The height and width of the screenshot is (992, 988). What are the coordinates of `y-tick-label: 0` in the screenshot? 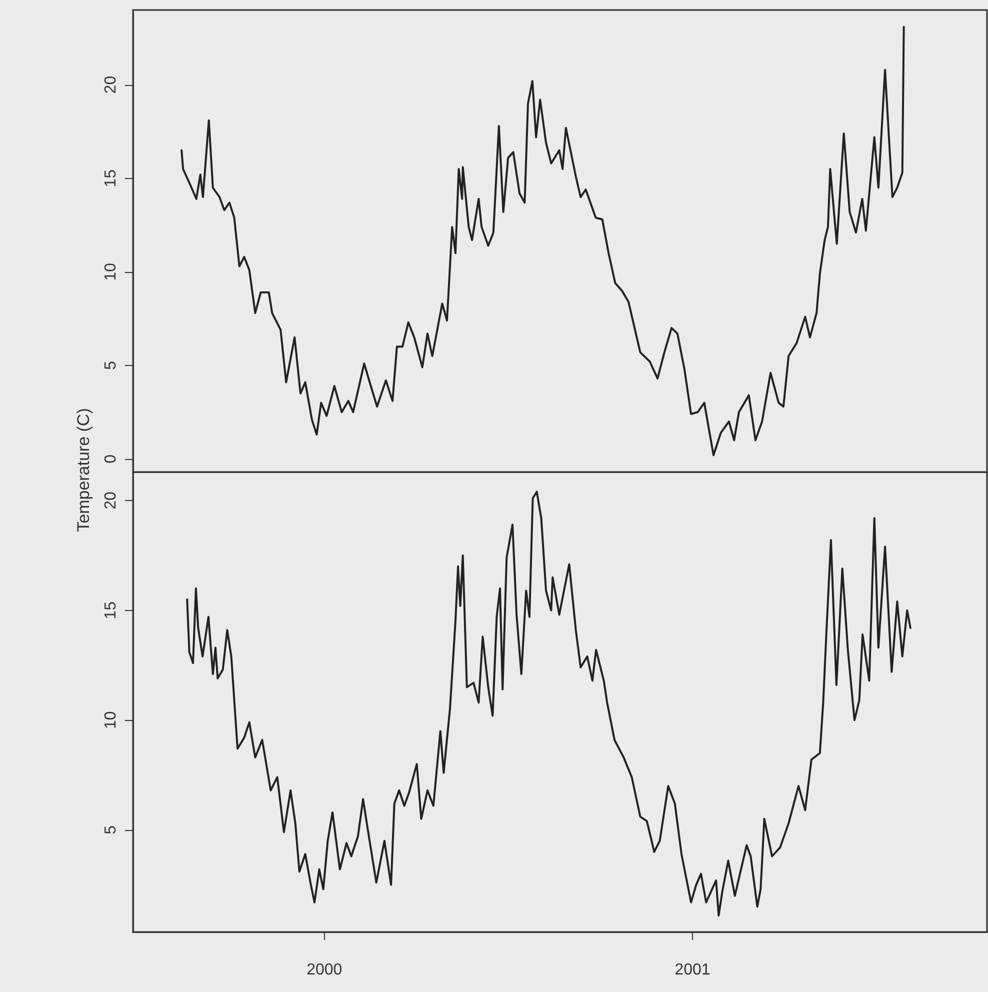 It's located at (111, 459).